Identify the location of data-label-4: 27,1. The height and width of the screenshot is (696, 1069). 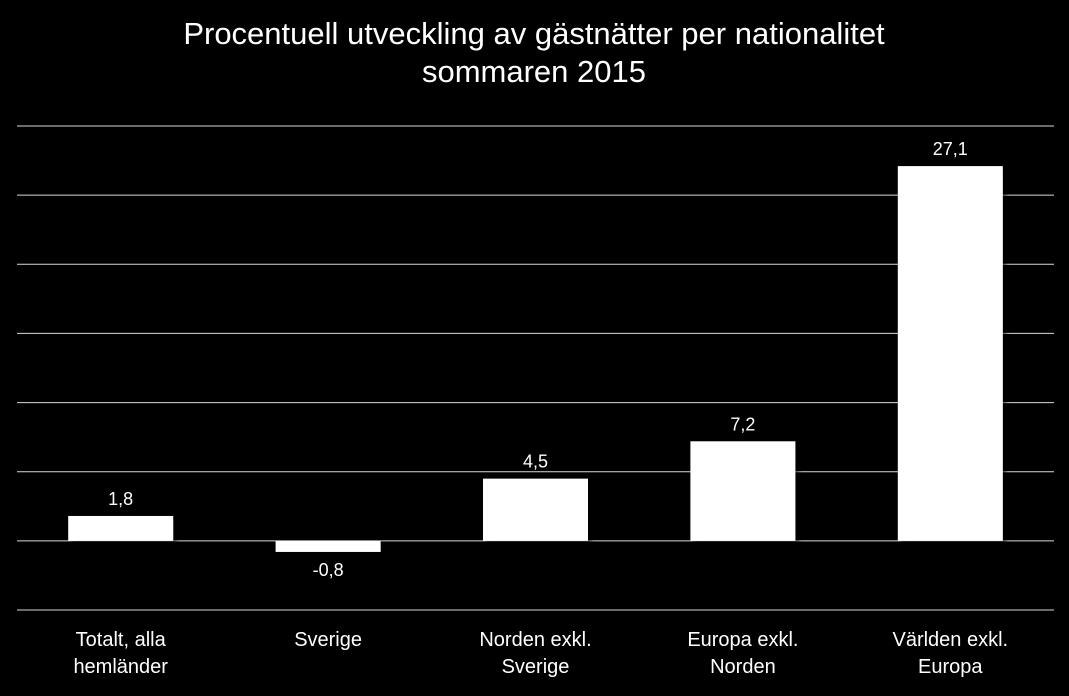
(950, 149).